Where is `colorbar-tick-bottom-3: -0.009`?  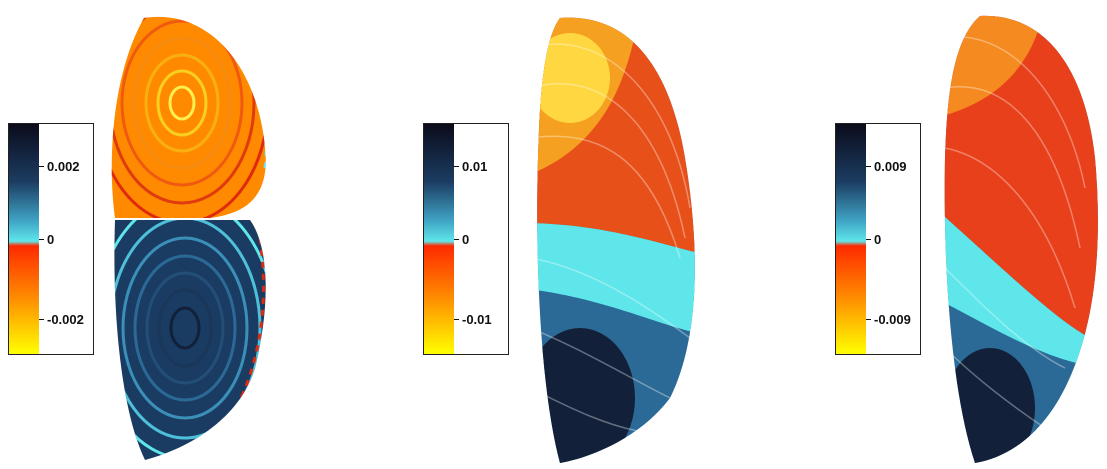
colorbar-tick-bottom-3: -0.009 is located at coordinates (888, 319).